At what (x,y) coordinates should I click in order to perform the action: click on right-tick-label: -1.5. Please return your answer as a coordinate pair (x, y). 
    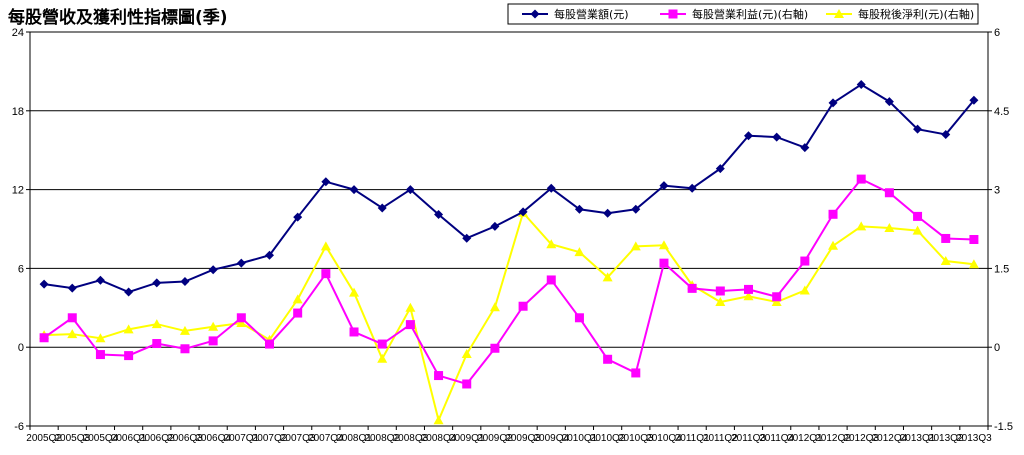
    Looking at the image, I should click on (1003, 427).